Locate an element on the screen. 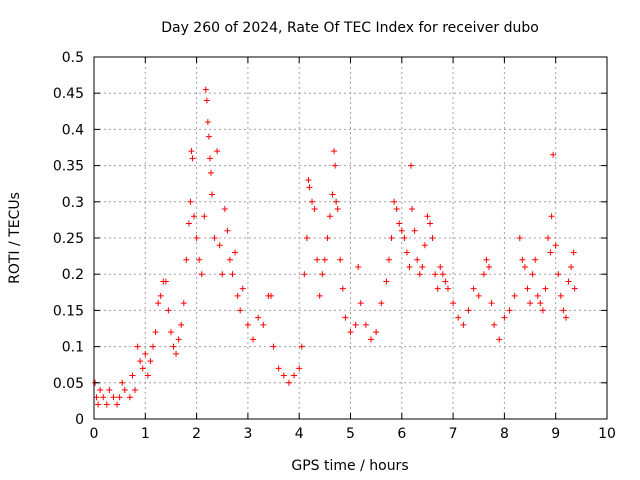  x-tick-label: 6 is located at coordinates (401, 434).